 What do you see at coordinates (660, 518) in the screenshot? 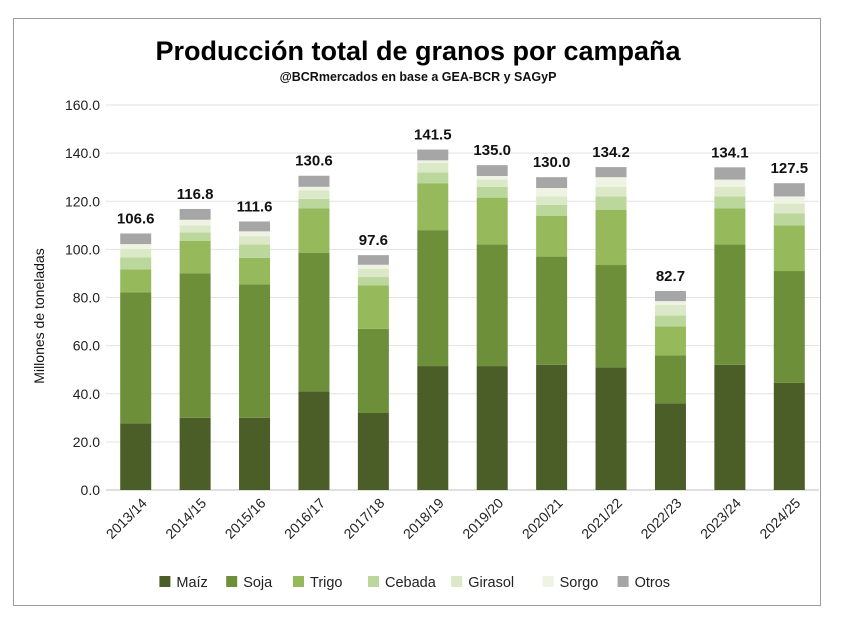
I see `x-tick-label: 2022/23` at bounding box center [660, 518].